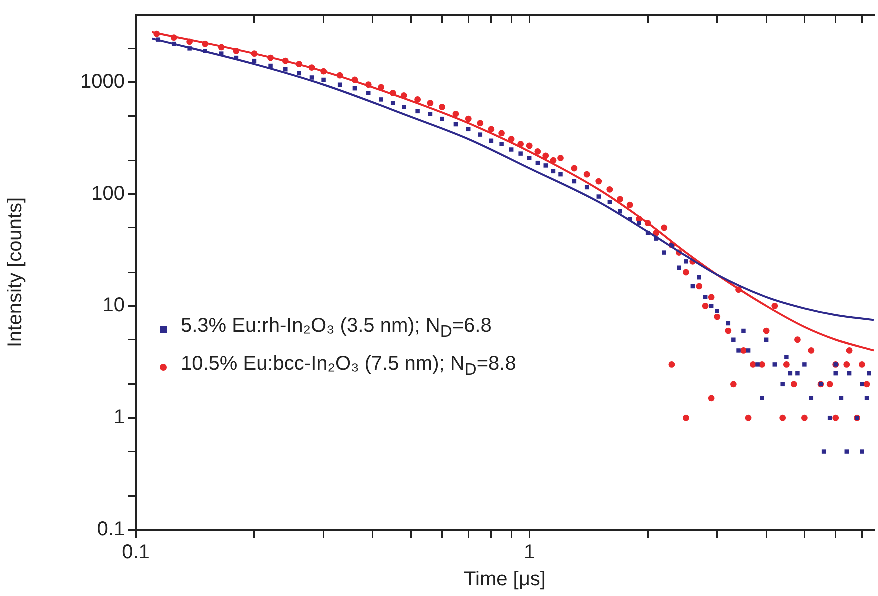  Describe the element at coordinates (108, 193) in the screenshot. I see `y-tick-label: 100` at that location.